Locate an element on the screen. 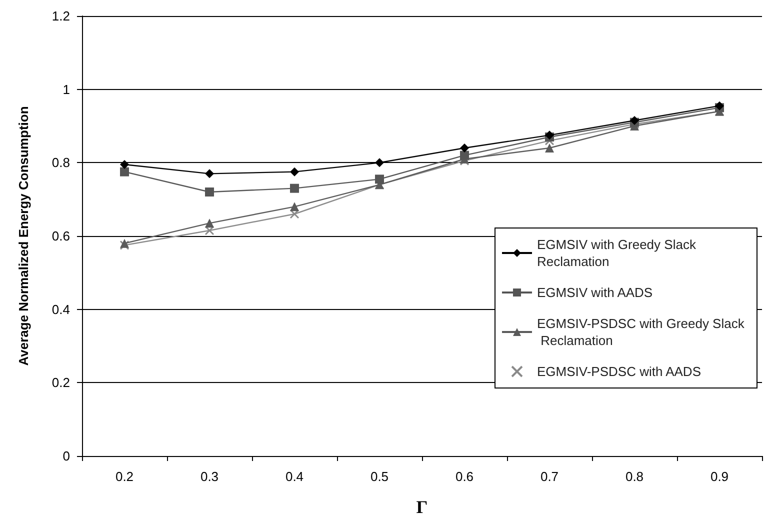 Image resolution: width=772 pixels, height=527 pixels. y-tick-label: 0 is located at coordinates (66, 456).